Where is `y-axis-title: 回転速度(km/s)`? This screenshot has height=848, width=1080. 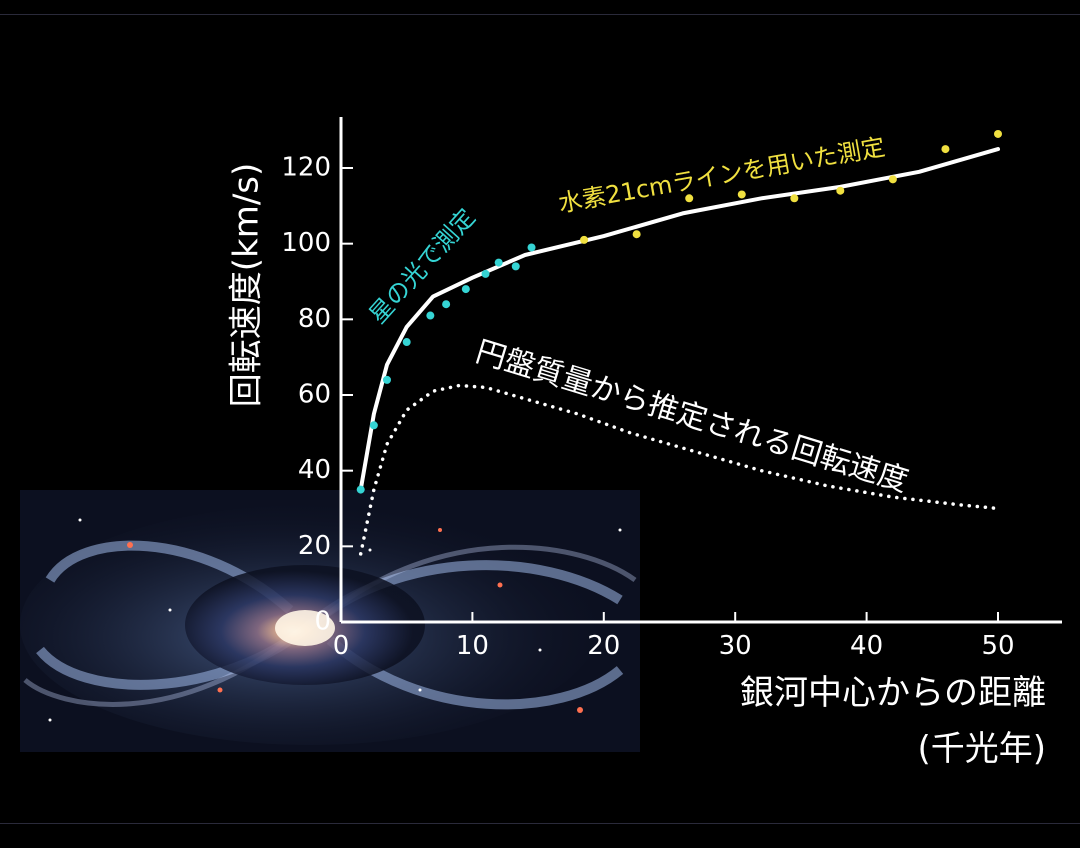
y-axis-title: 回転速度(km/s) is located at coordinates (247, 285).